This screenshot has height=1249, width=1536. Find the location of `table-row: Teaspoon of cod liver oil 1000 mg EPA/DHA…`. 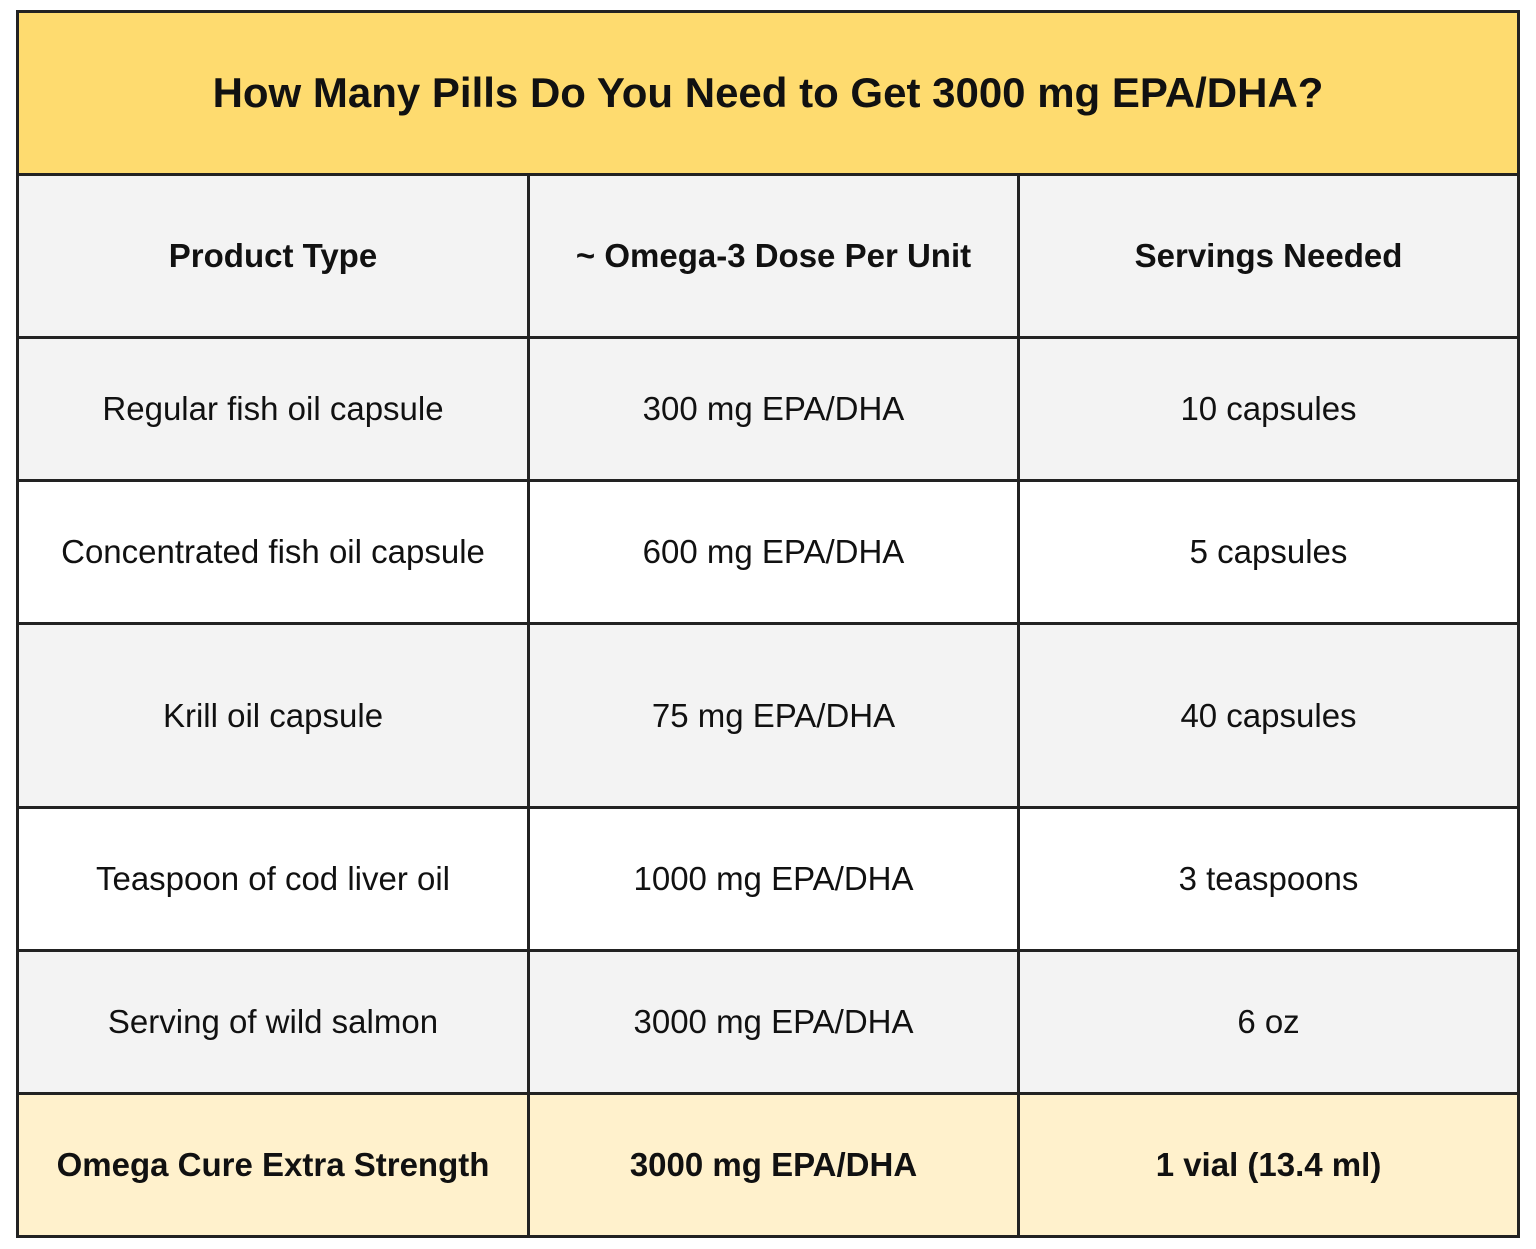

table-row: Teaspoon of cod liver oil 1000 mg EPA/DHA… is located at coordinates (768, 879).